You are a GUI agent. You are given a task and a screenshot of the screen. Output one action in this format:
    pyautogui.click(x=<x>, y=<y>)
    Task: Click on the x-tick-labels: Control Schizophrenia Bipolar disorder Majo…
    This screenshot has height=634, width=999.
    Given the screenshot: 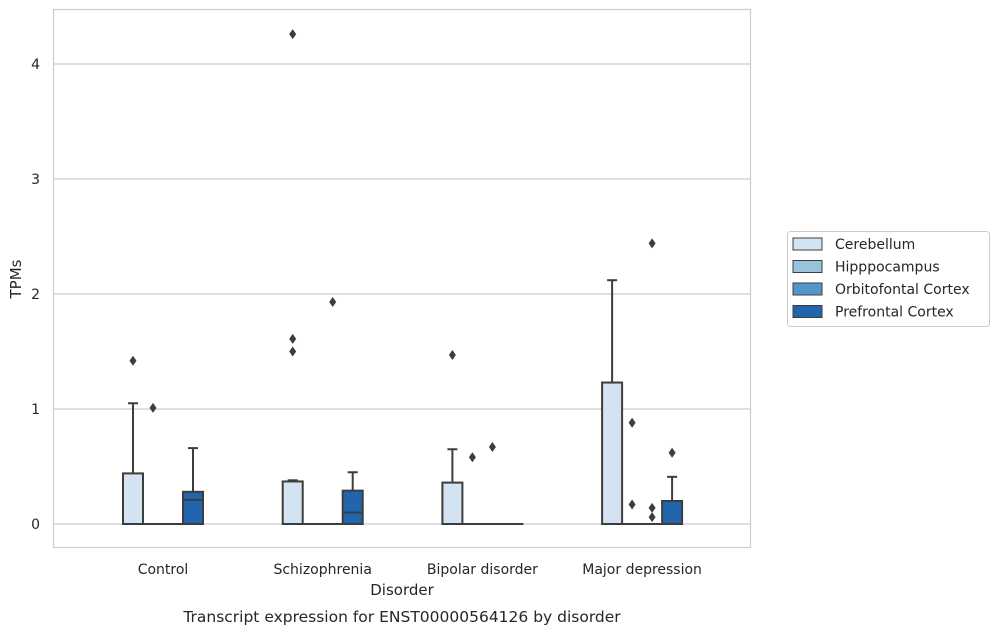 What is the action you would take?
    pyautogui.click(x=420, y=570)
    